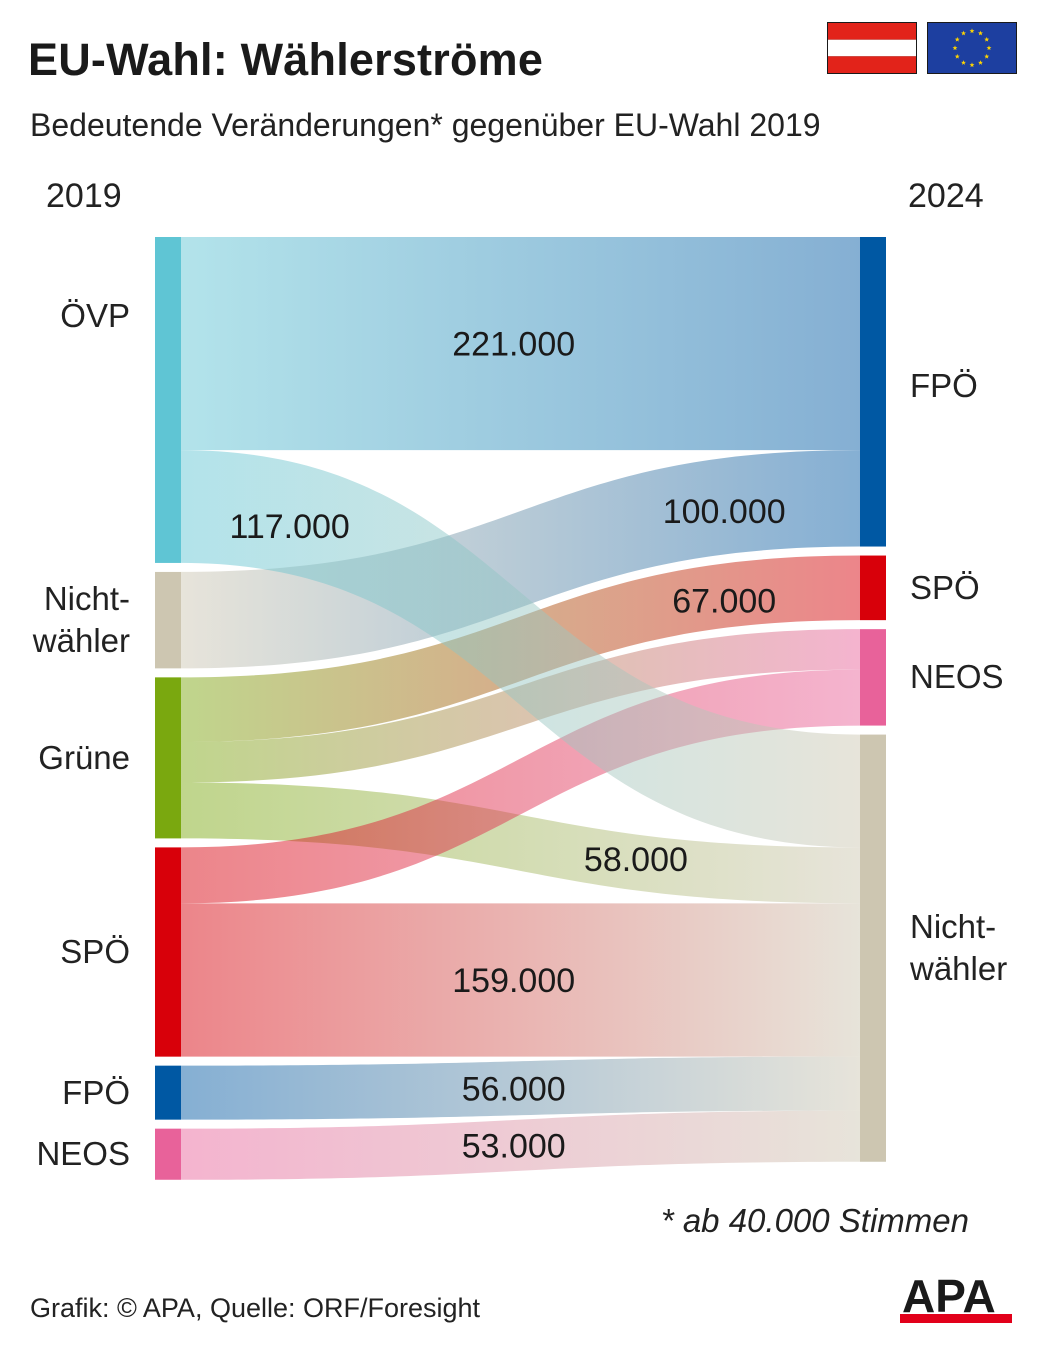 The width and height of the screenshot is (1041, 1347). What do you see at coordinates (168, 952) in the screenshot?
I see `node-spoe_2019` at bounding box center [168, 952].